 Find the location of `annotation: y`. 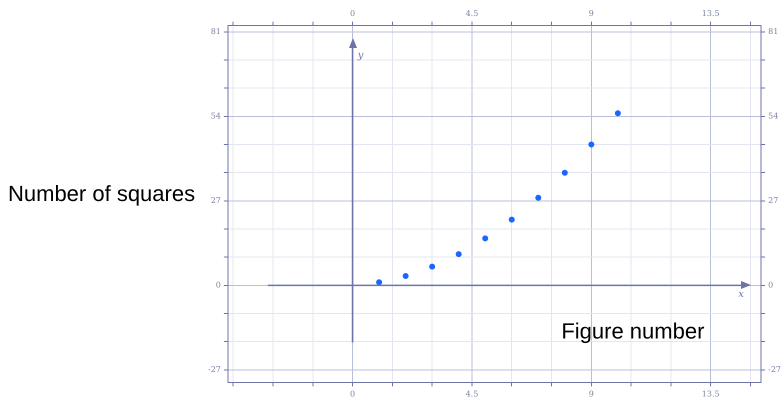

annotation: y is located at coordinates (360, 56).